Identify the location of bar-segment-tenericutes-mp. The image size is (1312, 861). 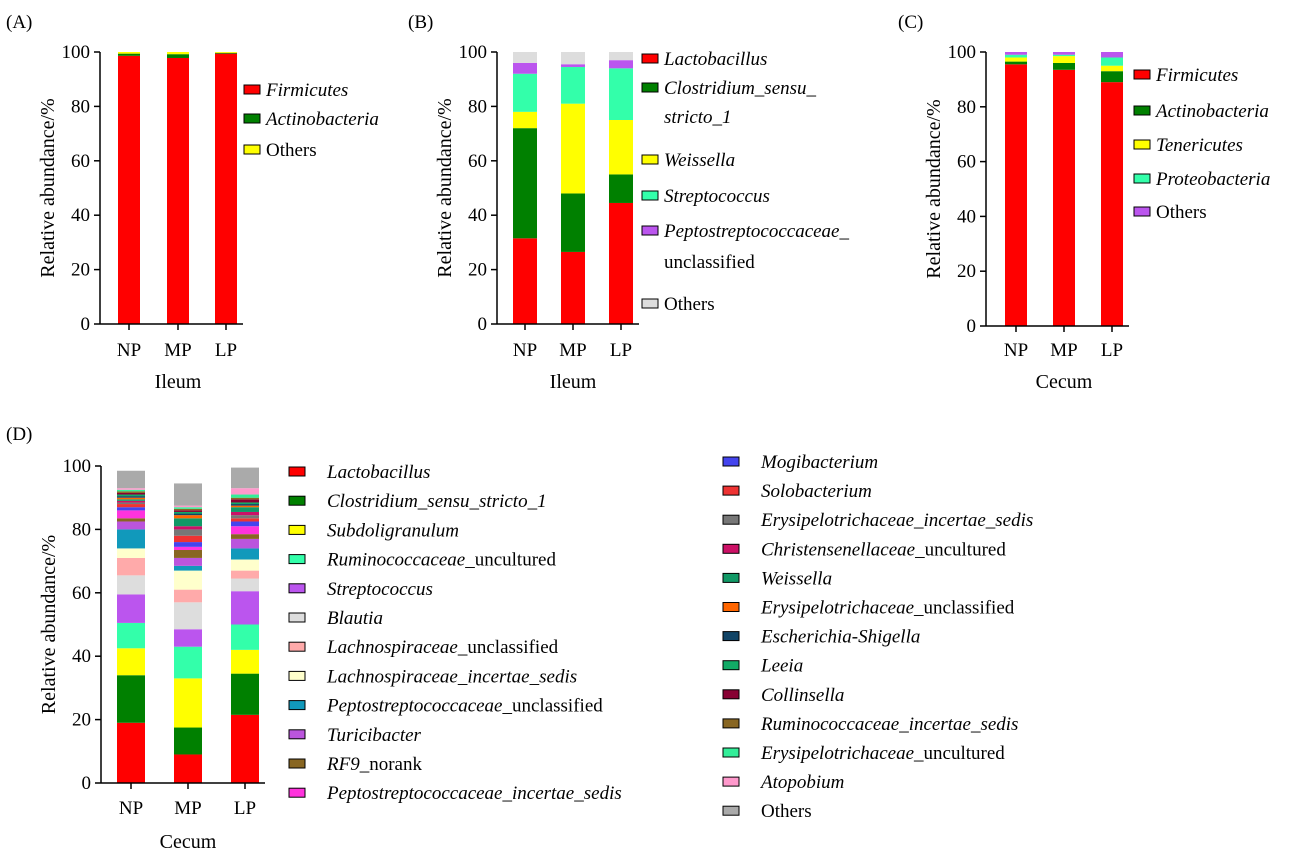
(1064, 59).